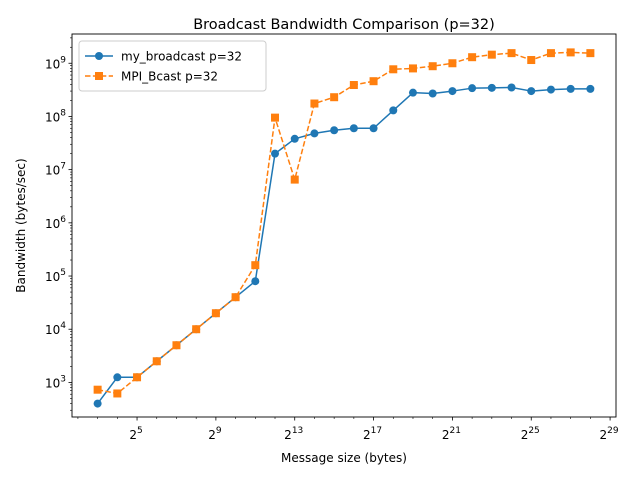 The width and height of the screenshot is (640, 480). I want to click on legend-label: my_broadcast p=32, so click(181, 57).